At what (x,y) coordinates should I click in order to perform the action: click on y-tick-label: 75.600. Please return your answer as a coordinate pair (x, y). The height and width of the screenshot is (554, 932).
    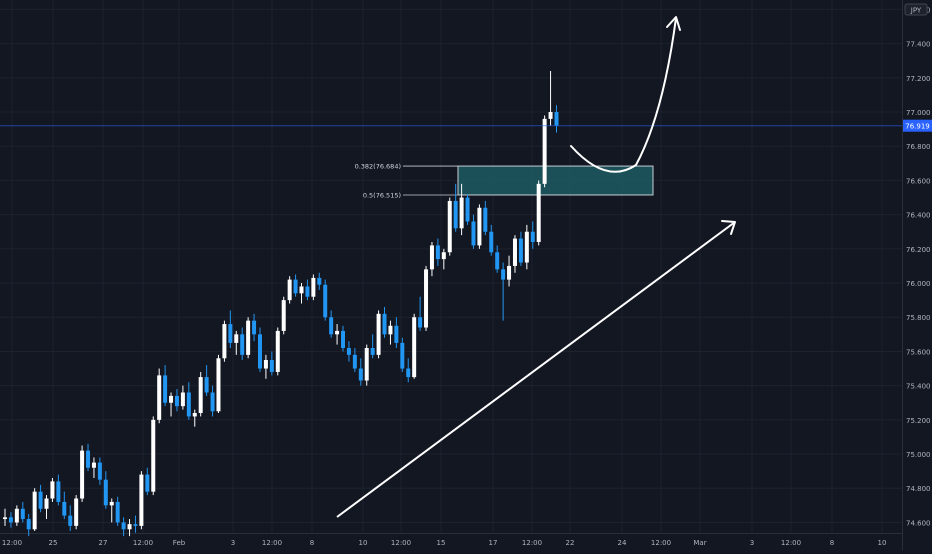
    Looking at the image, I should click on (918, 352).